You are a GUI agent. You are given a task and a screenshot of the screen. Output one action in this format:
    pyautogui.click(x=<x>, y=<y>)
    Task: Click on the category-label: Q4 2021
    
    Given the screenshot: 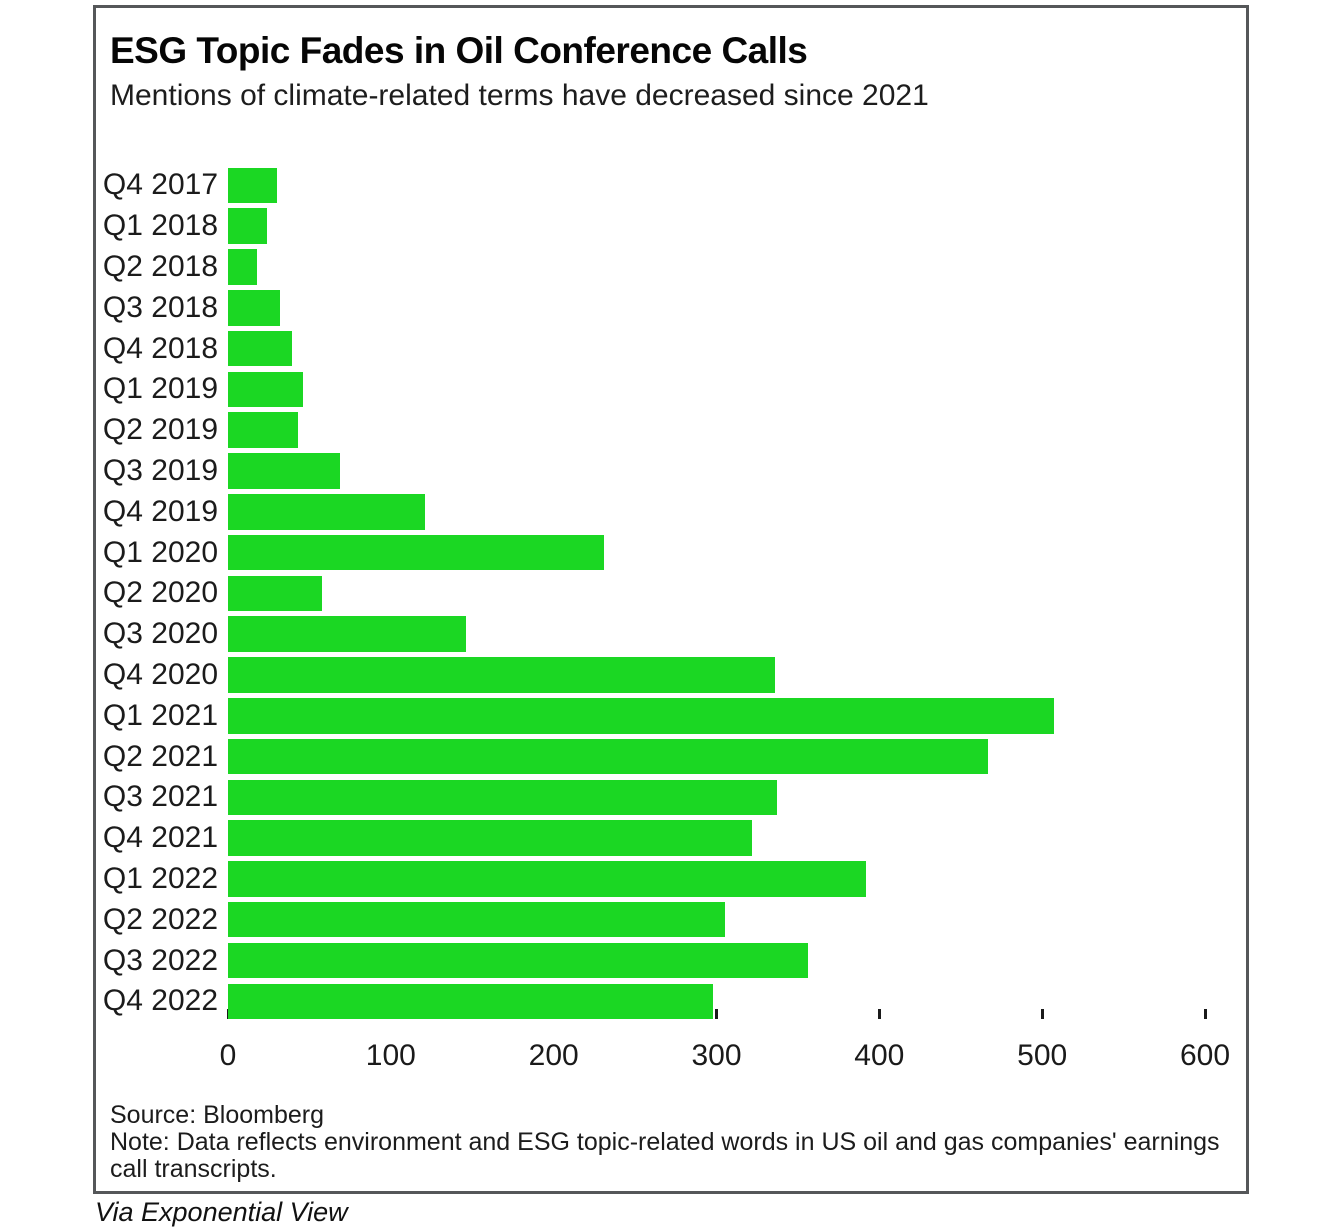 What is the action you would take?
    pyautogui.click(x=160, y=838)
    